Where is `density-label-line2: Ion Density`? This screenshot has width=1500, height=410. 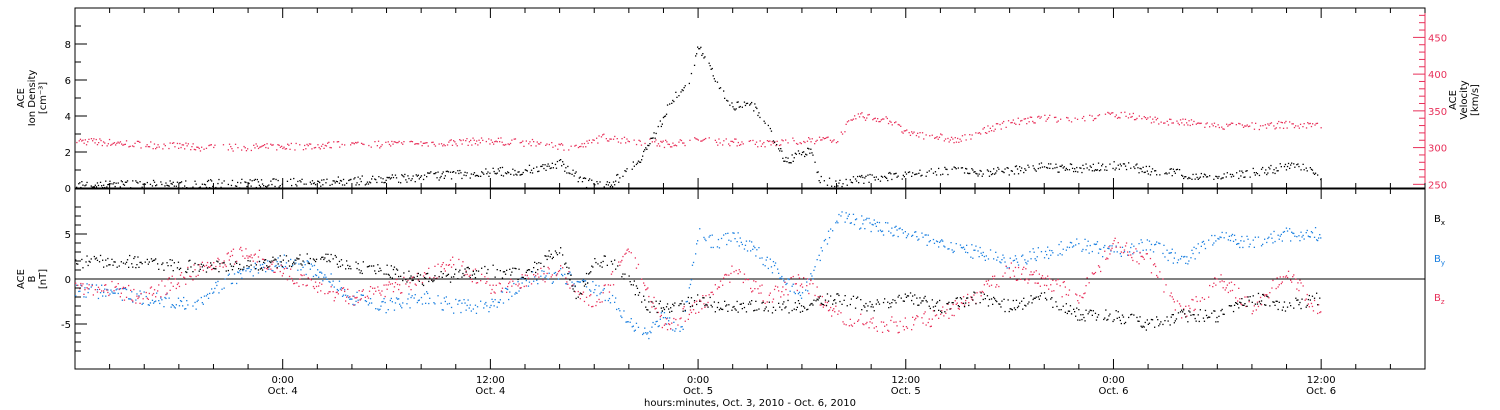 density-label-line2: Ion Density is located at coordinates (32, 98).